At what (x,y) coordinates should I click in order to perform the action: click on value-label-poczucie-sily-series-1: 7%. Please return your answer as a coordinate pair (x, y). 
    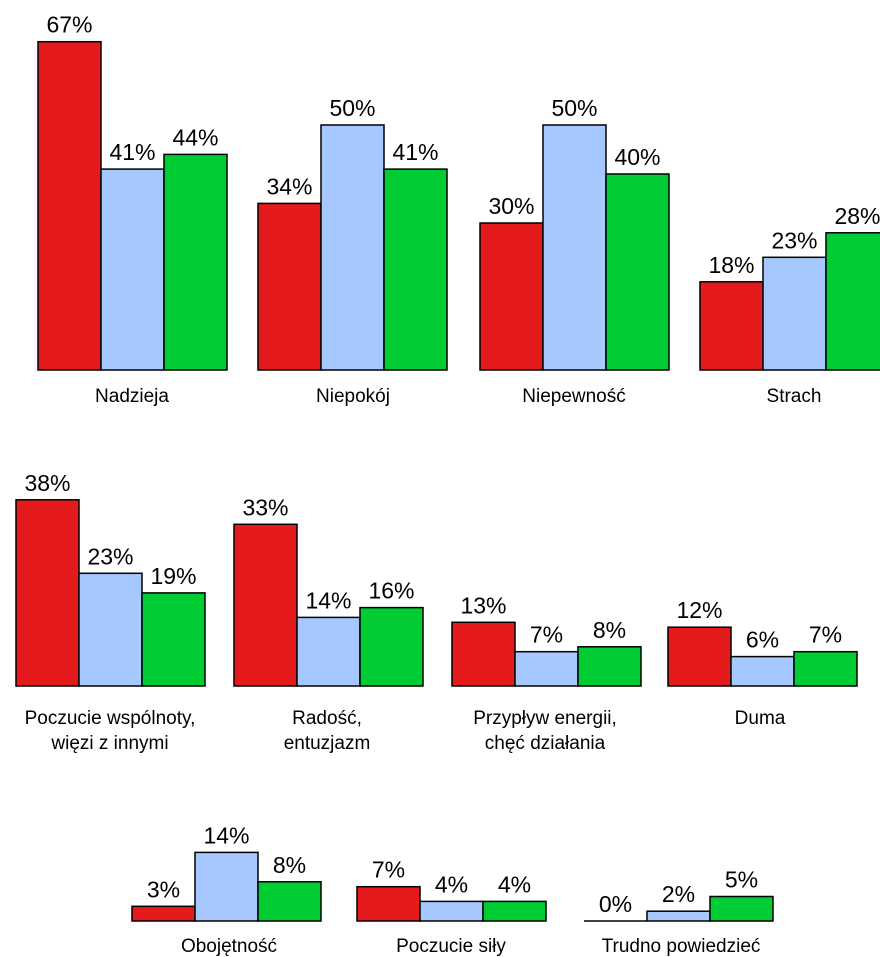
    Looking at the image, I should click on (388, 870).